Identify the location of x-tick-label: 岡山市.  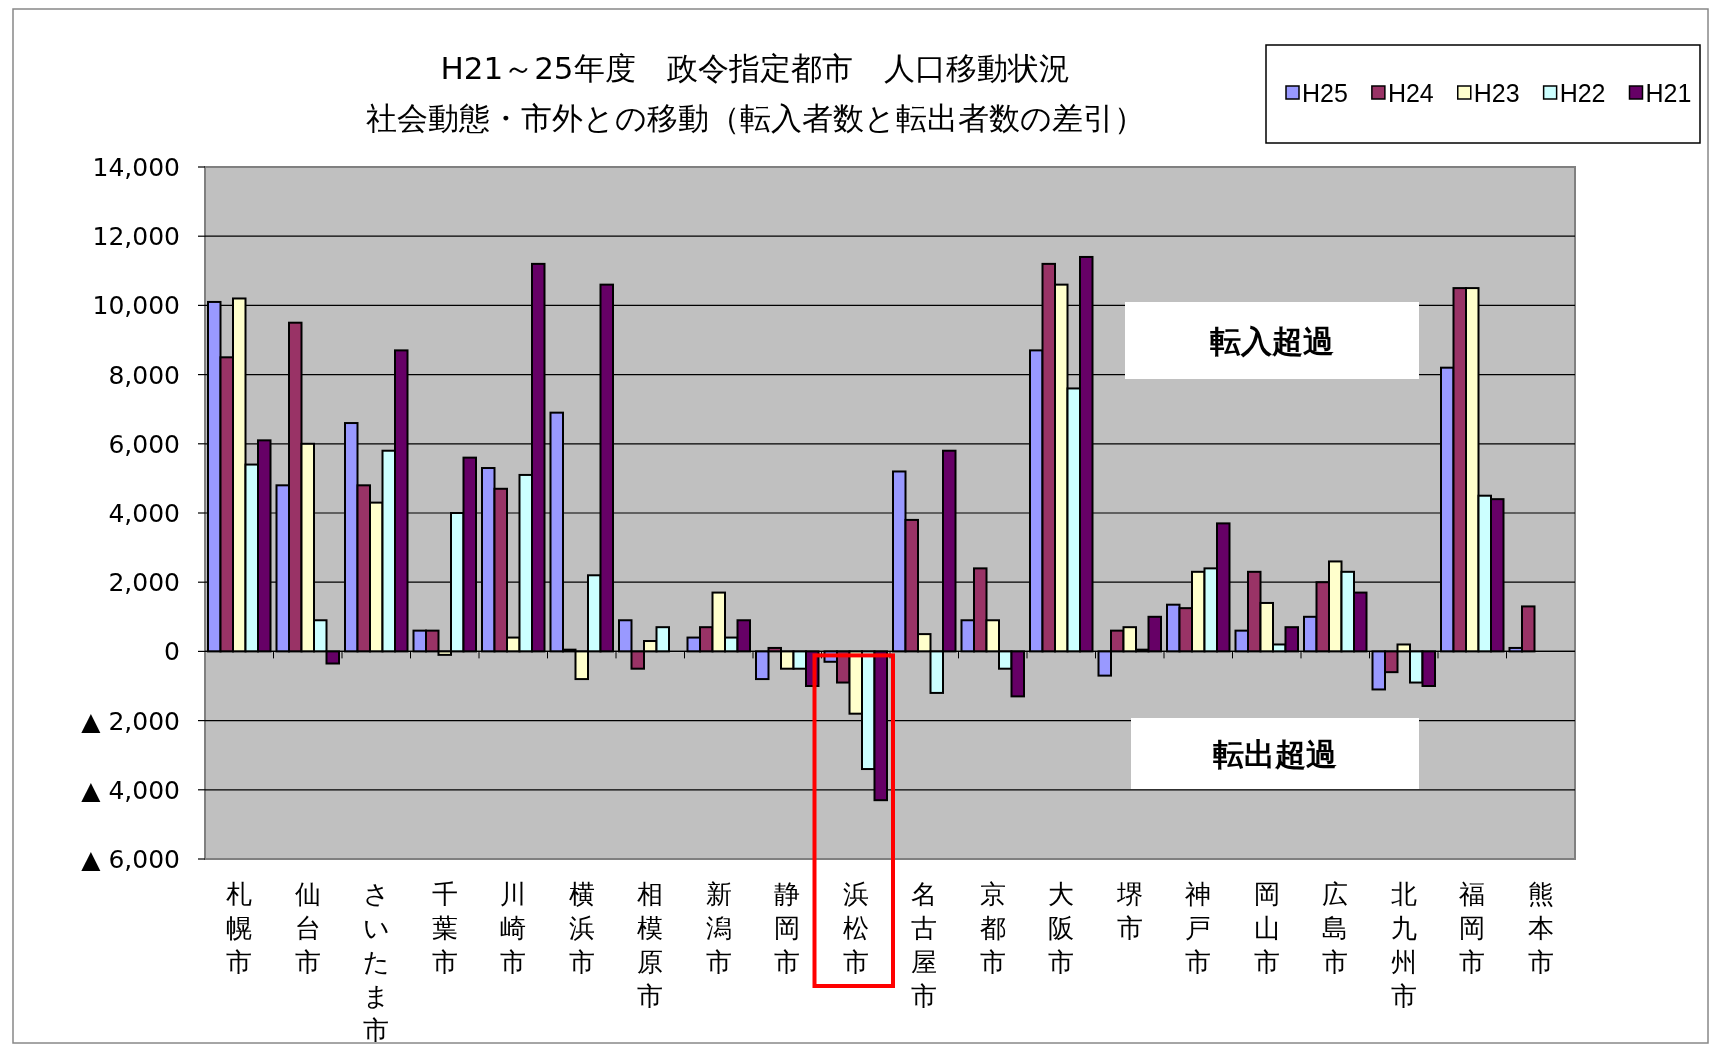
(1266, 928).